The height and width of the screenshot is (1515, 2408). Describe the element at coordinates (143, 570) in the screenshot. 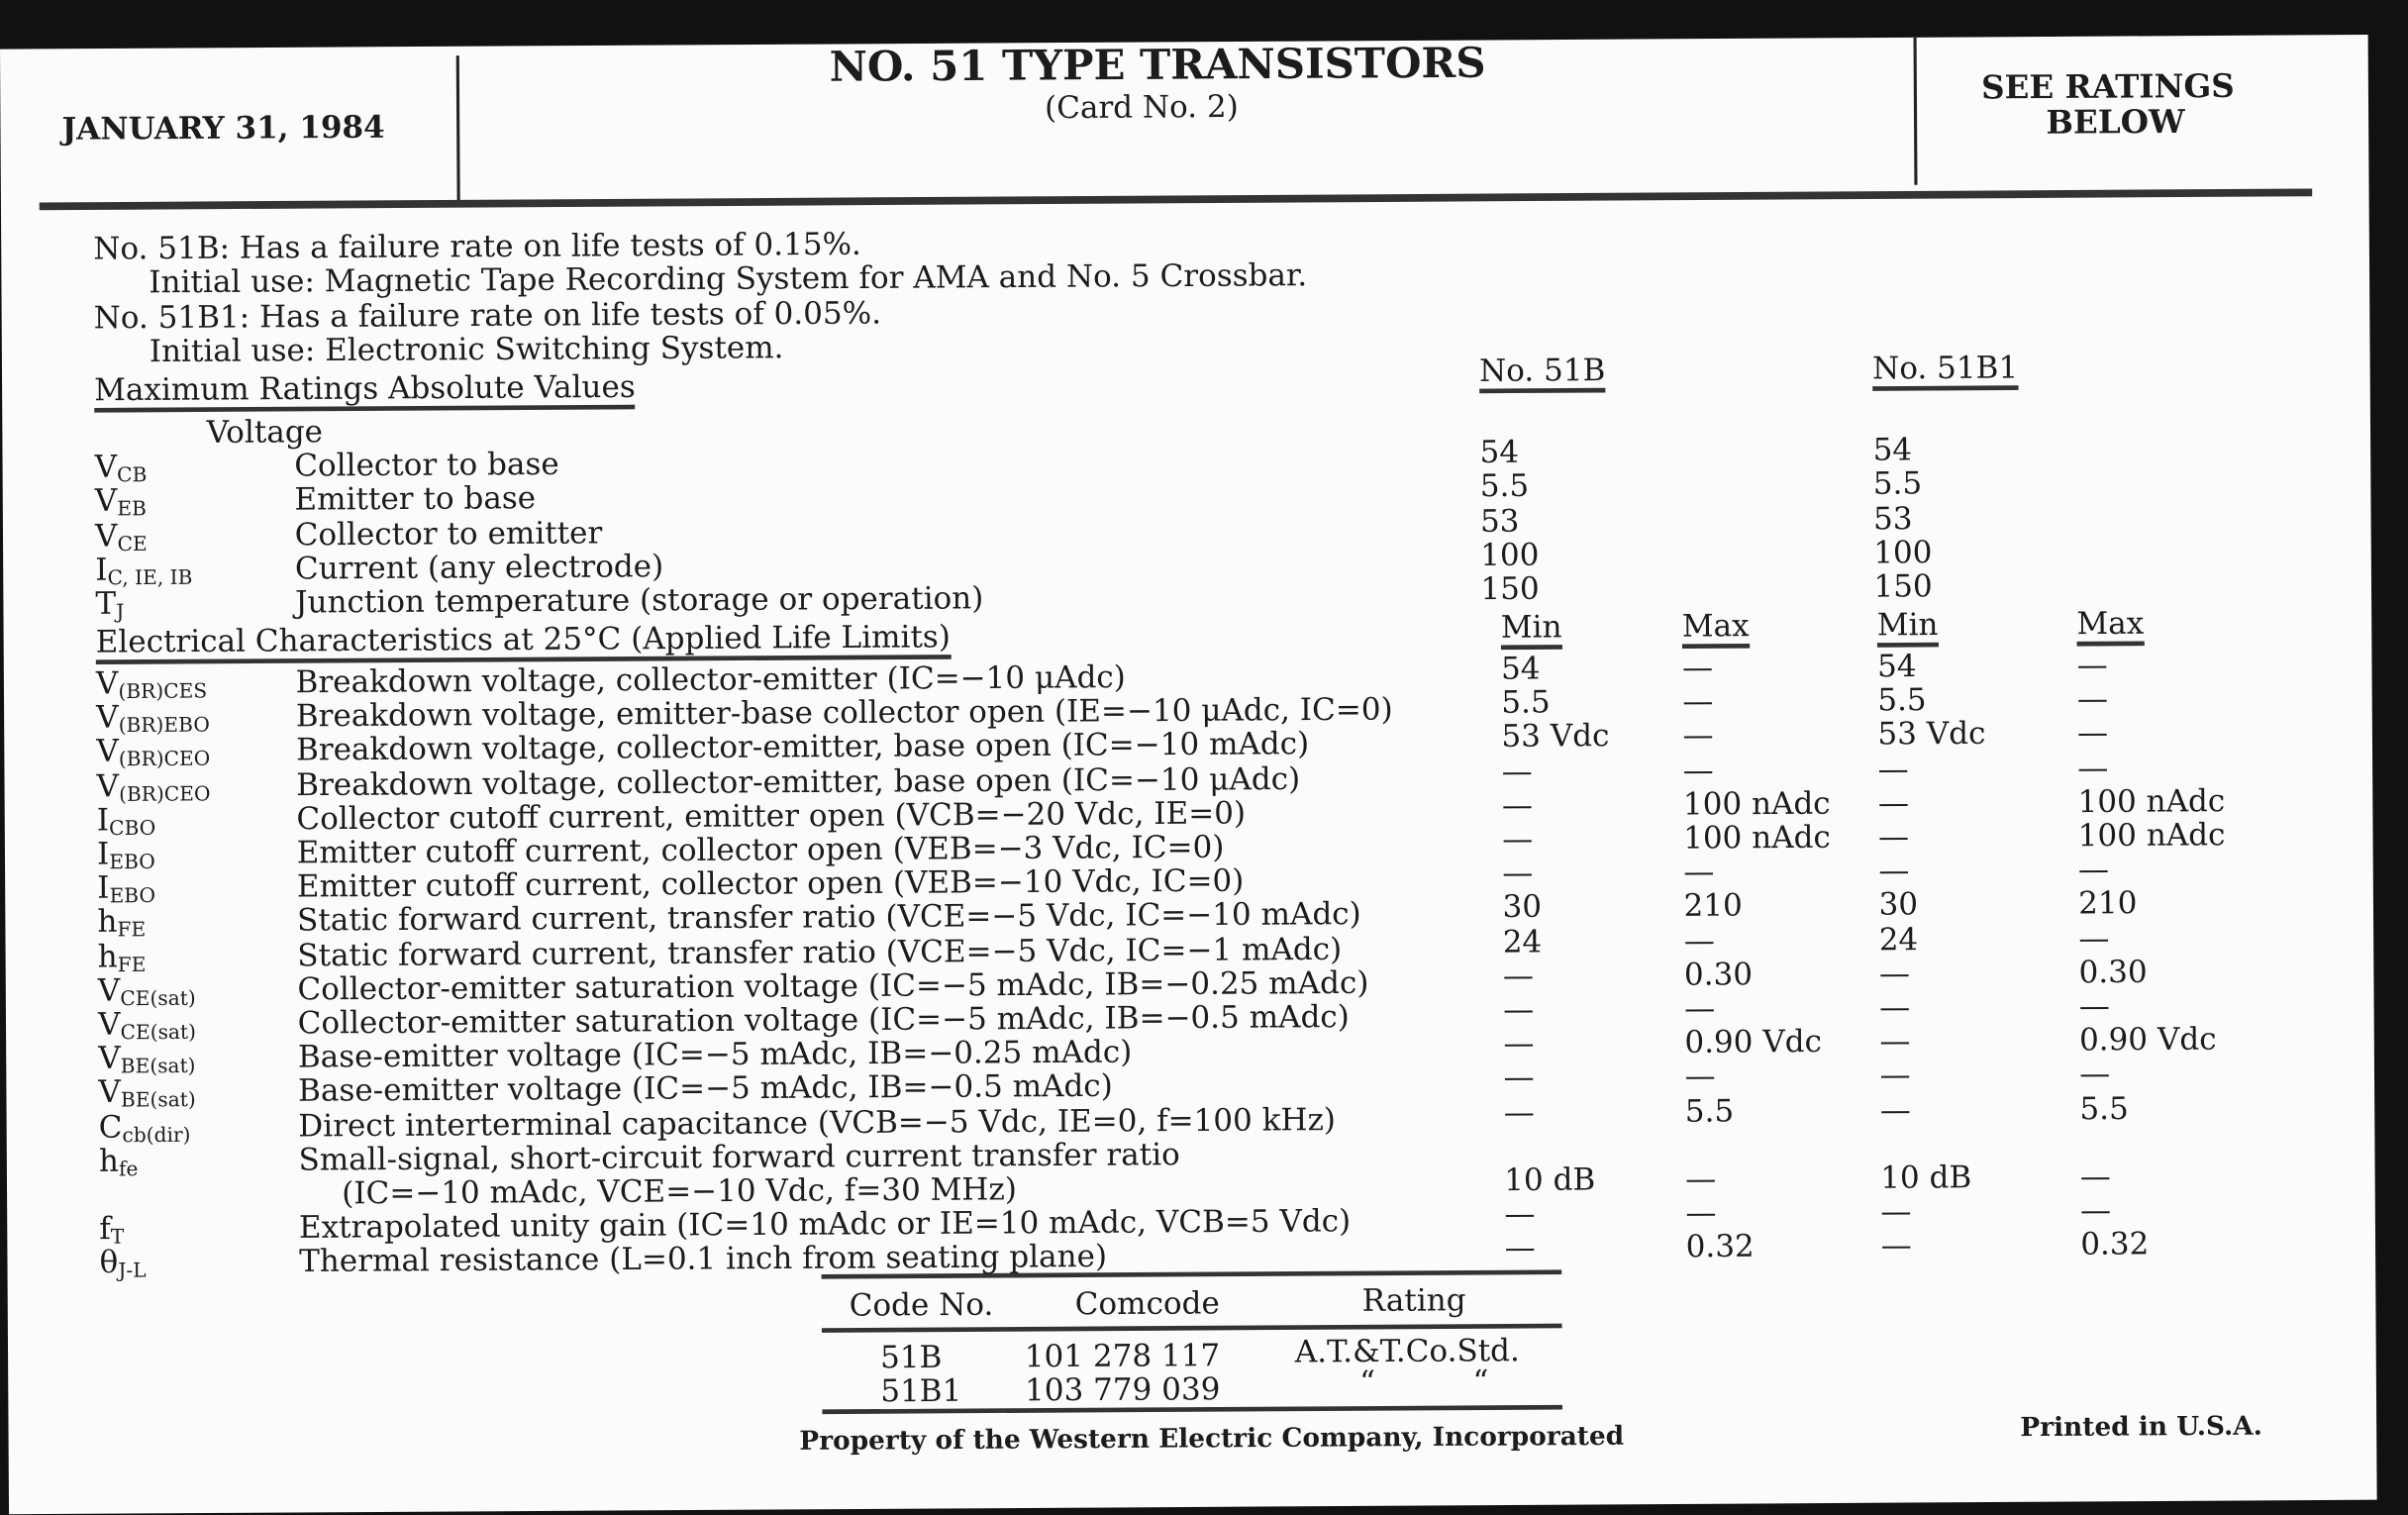

I see `parameter-symbol: IC, IE, IB` at that location.